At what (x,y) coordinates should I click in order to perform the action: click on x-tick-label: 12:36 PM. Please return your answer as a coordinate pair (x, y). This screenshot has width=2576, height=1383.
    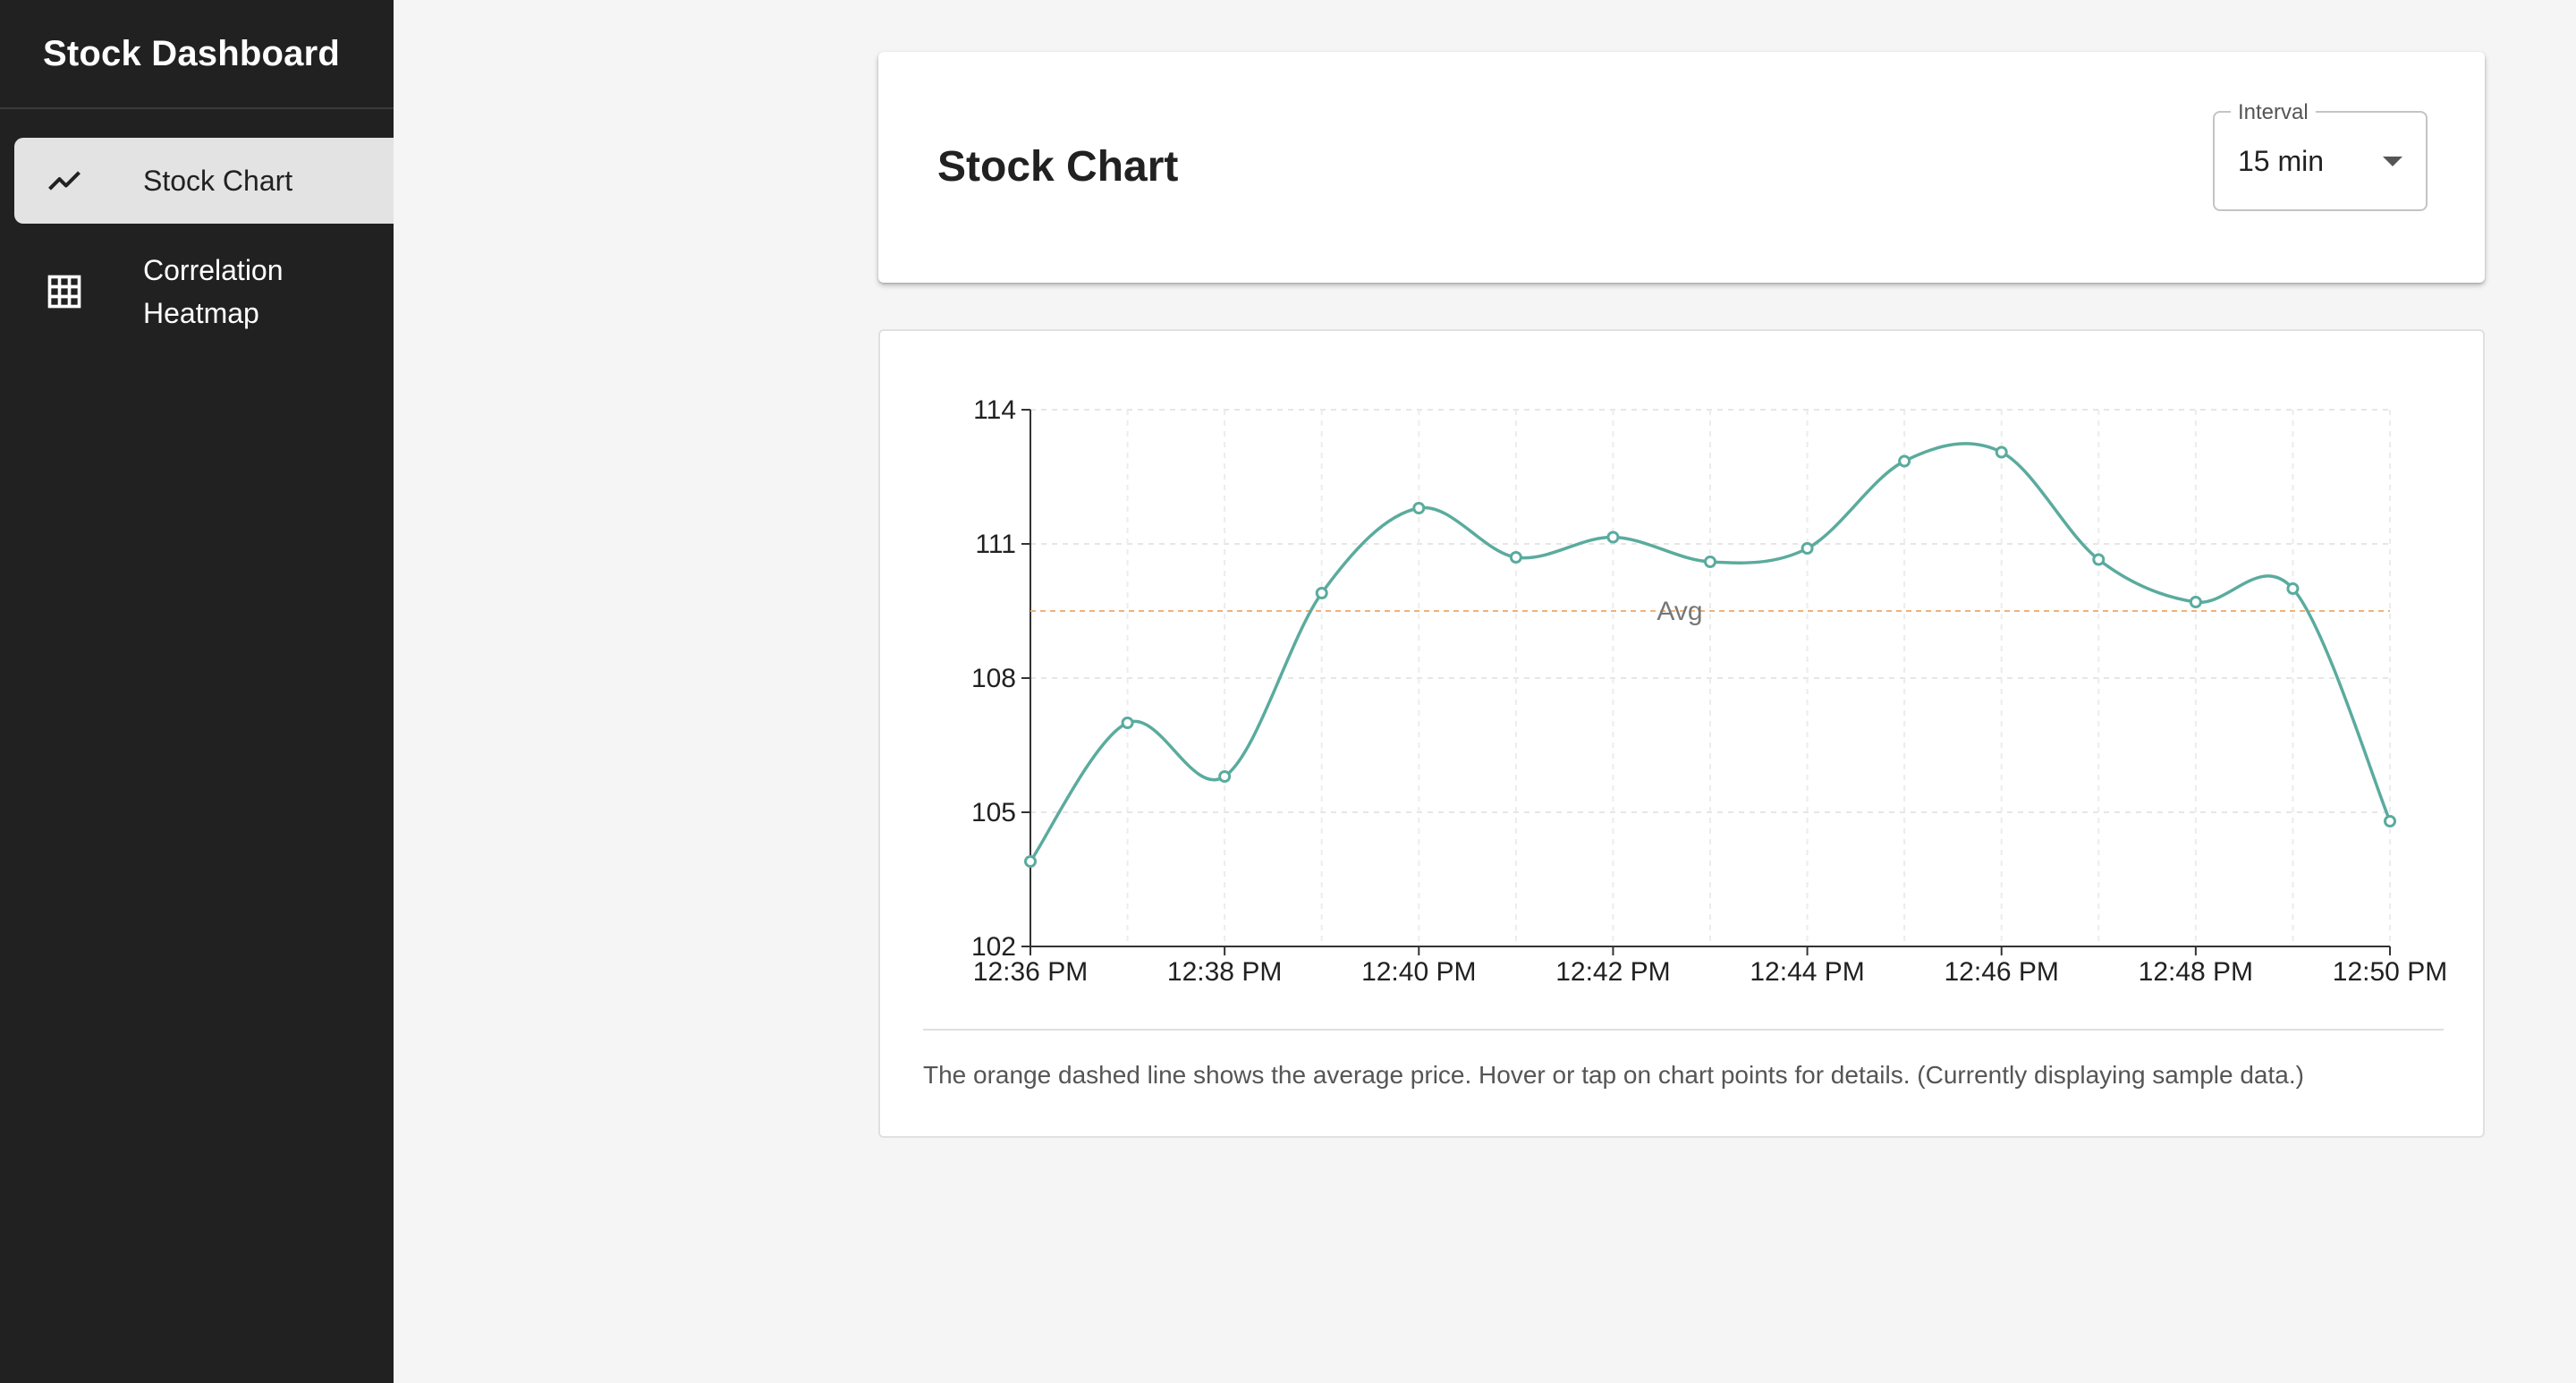
    Looking at the image, I should click on (1030, 972).